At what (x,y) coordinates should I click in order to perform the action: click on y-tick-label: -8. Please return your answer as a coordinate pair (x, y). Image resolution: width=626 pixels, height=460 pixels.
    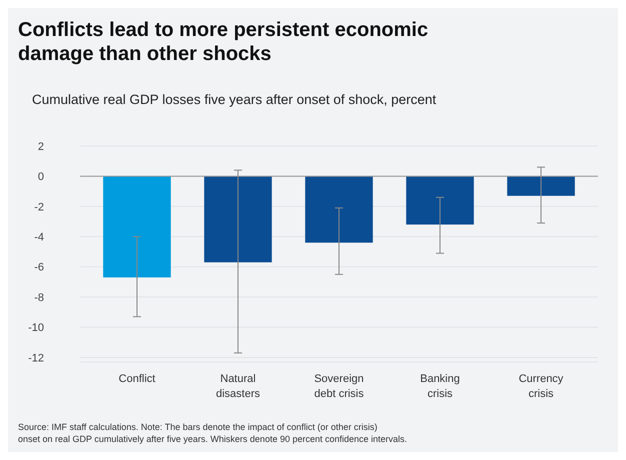
    Looking at the image, I should click on (39, 298).